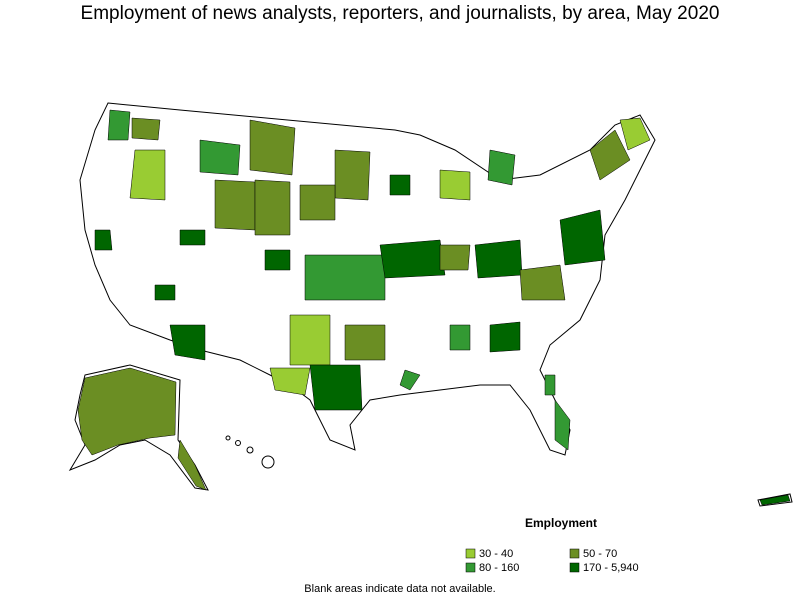 The image size is (800, 600). What do you see at coordinates (496, 554) in the screenshot?
I see `legend-label: 30 - 40` at bounding box center [496, 554].